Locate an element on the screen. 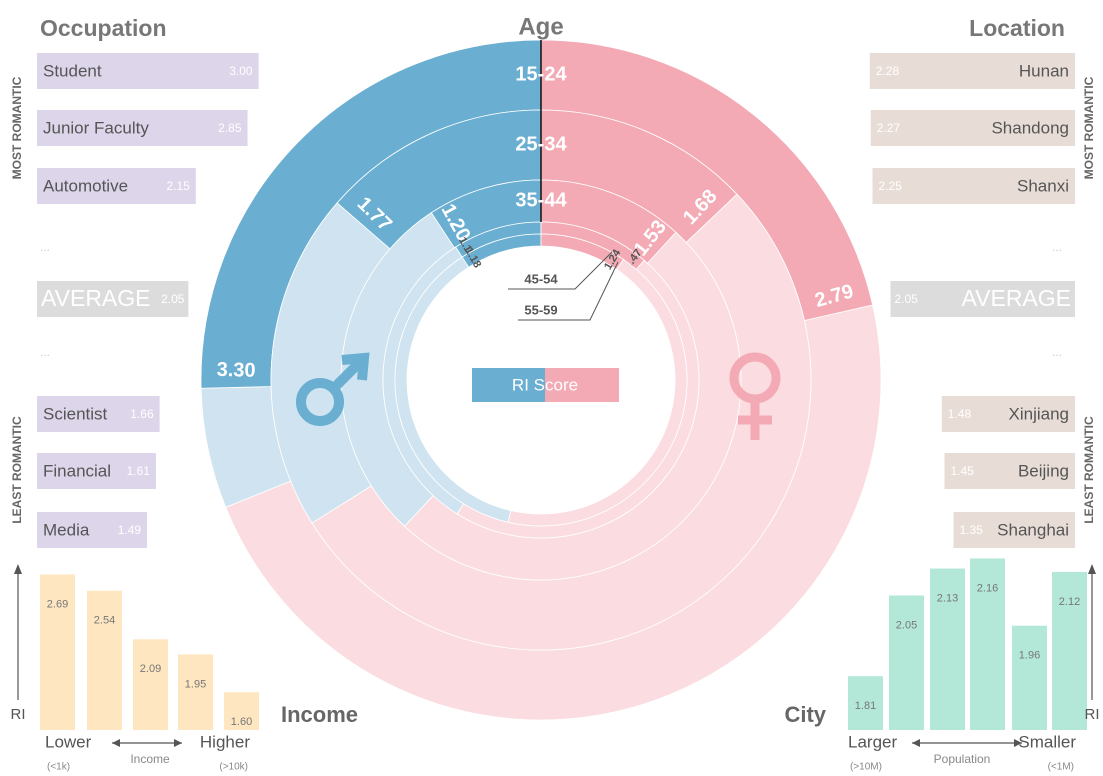 The width and height of the screenshot is (1103, 776). value-label: 1.61 is located at coordinates (139, 471).